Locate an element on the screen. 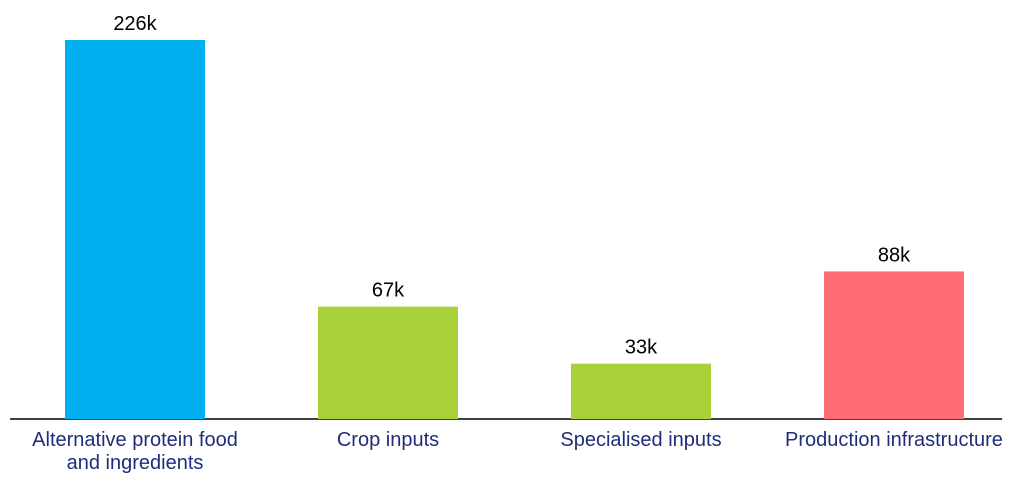 Image resolution: width=1012 pixels, height=480 pixels. data-label: 67k is located at coordinates (388, 291).